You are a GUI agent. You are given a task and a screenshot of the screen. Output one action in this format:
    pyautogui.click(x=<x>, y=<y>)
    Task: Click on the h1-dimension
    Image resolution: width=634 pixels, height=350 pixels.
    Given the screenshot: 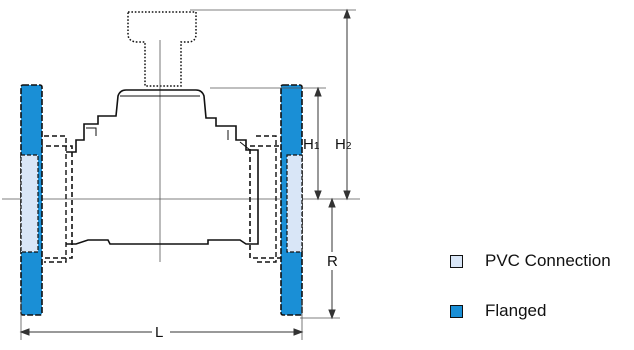 What is the action you would take?
    pyautogui.click(x=318, y=143)
    